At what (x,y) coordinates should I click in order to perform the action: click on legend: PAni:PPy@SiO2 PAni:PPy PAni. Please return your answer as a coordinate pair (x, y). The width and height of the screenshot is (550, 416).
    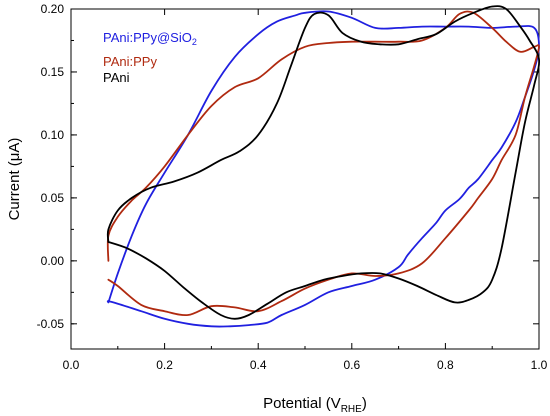
    Looking at the image, I should click on (150, 57).